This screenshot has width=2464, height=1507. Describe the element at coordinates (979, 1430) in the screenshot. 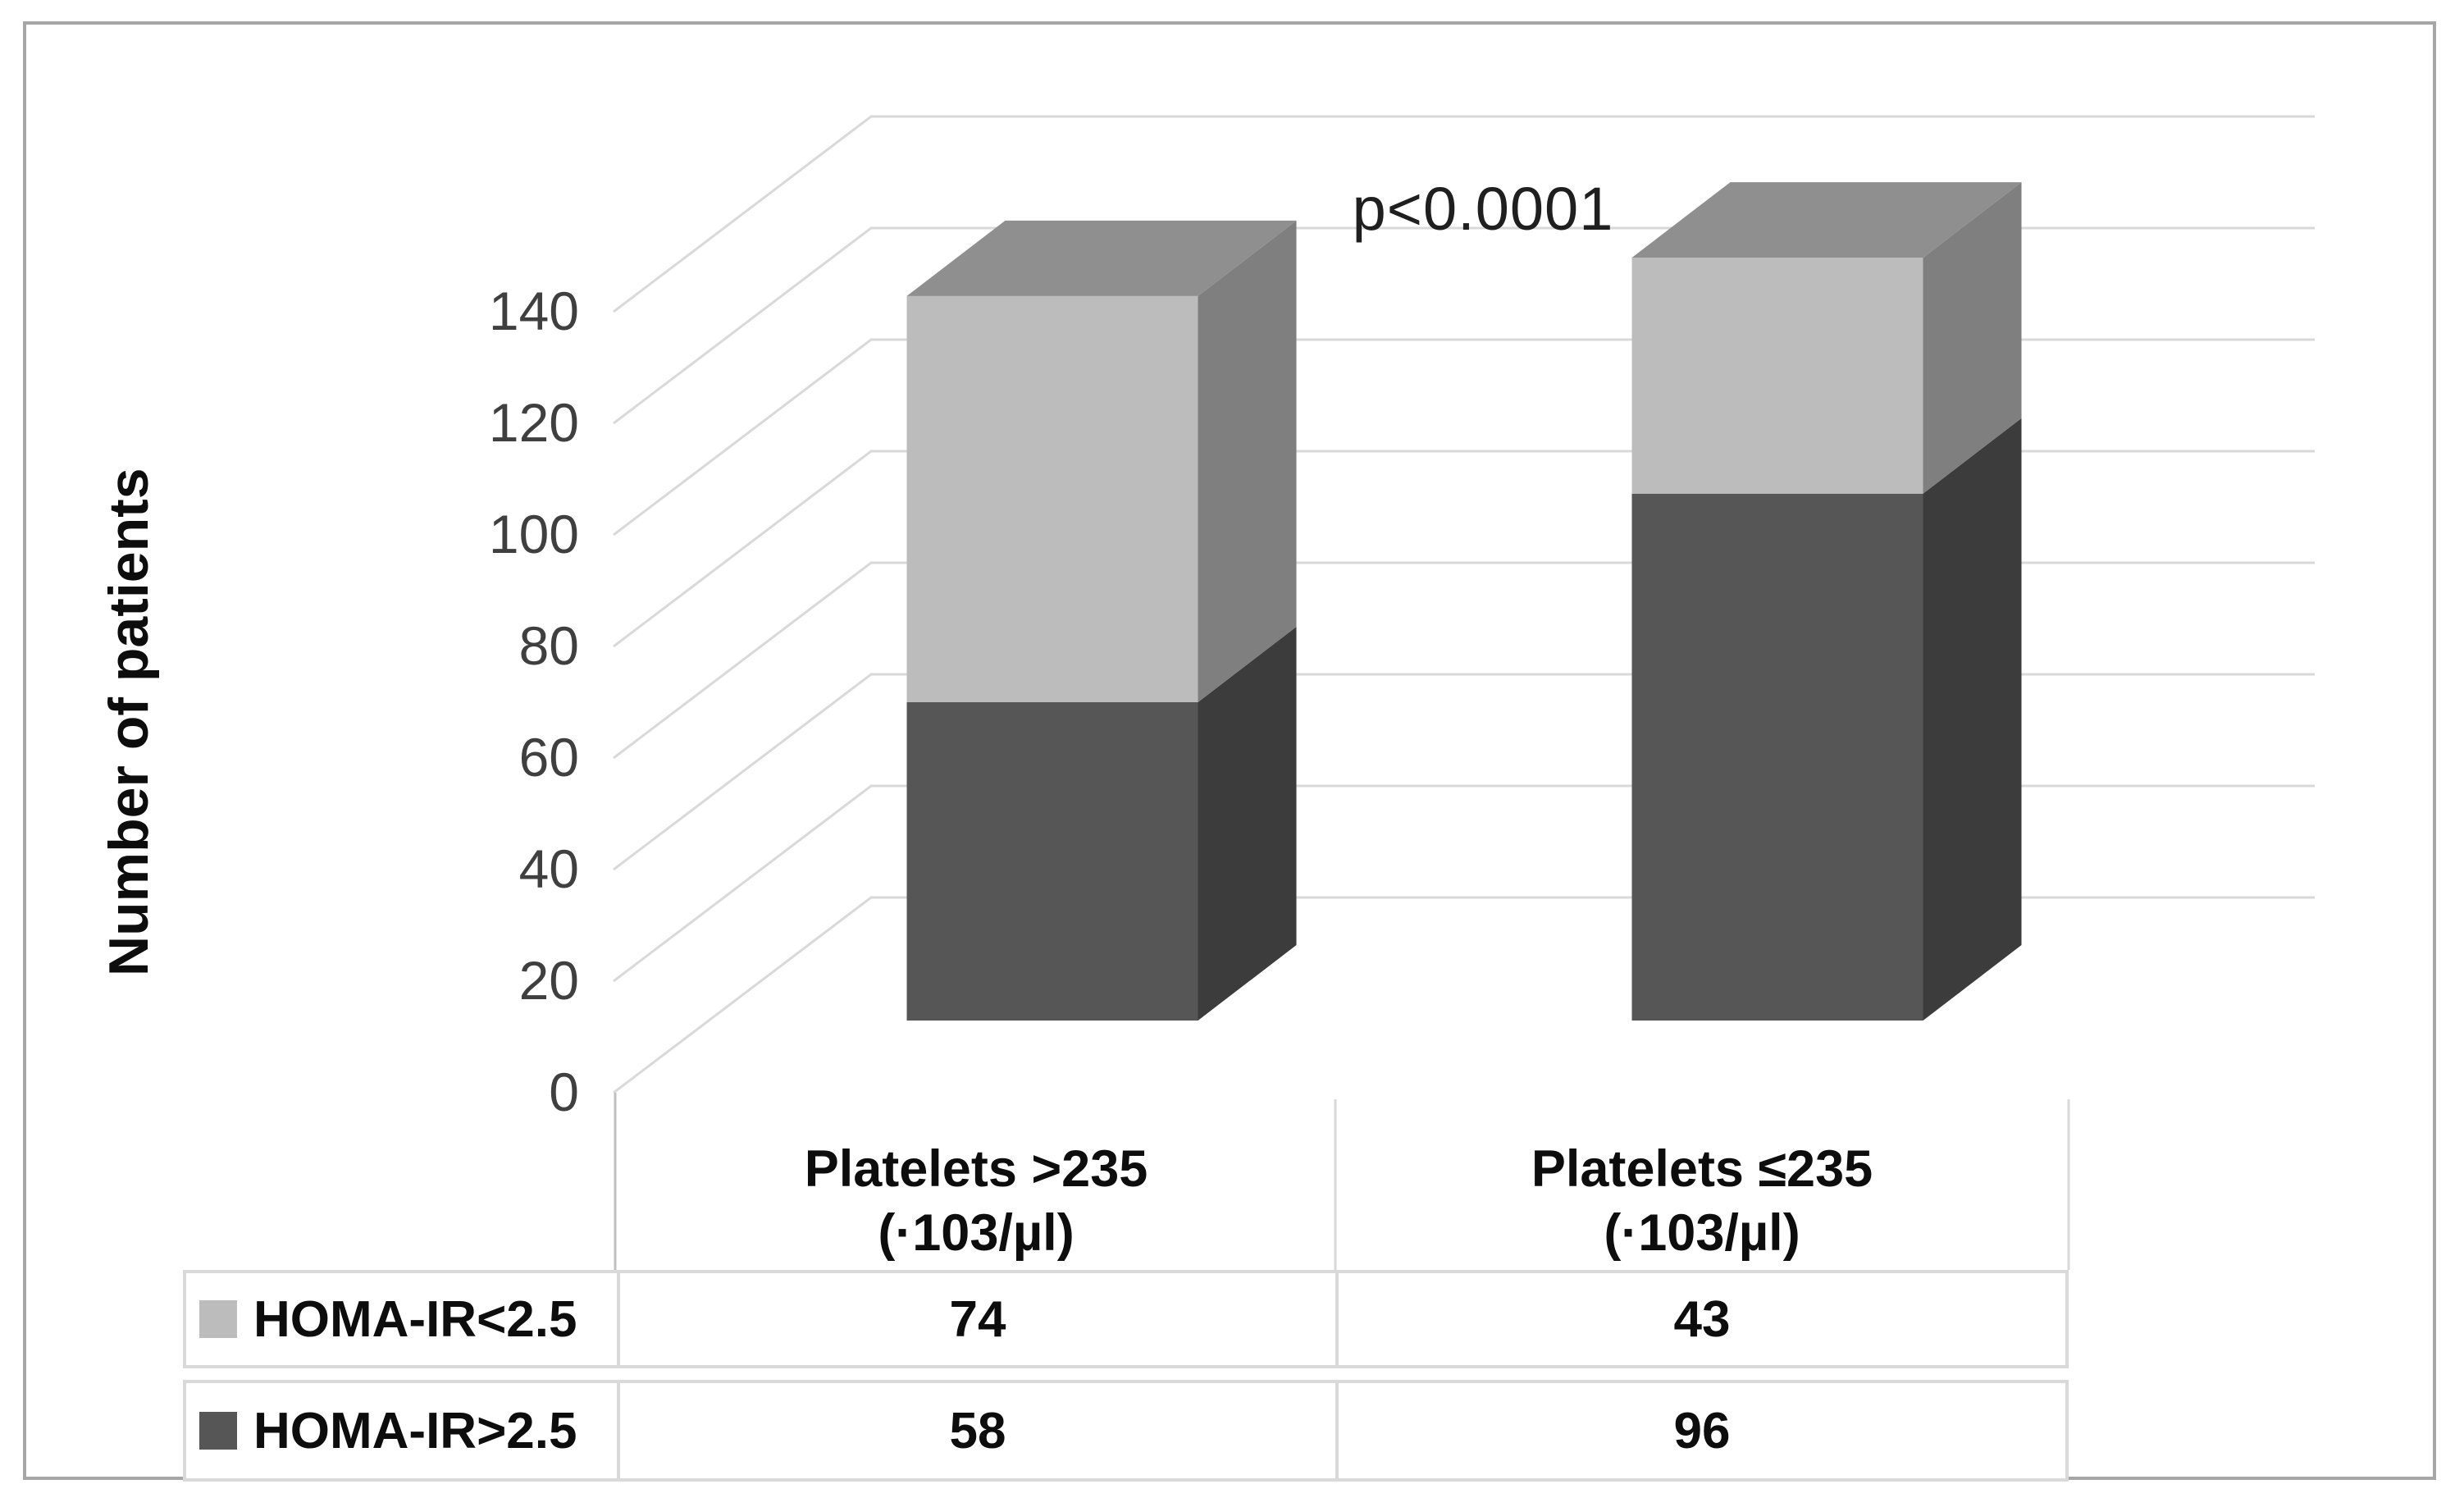

I see `table-cell-value: 58` at that location.